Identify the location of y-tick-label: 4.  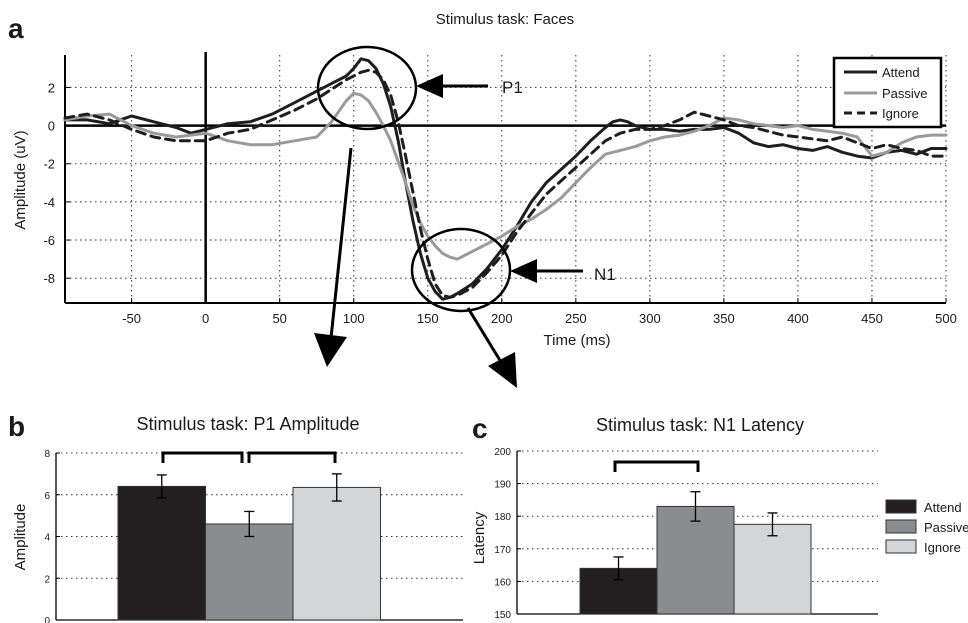
(47, 538).